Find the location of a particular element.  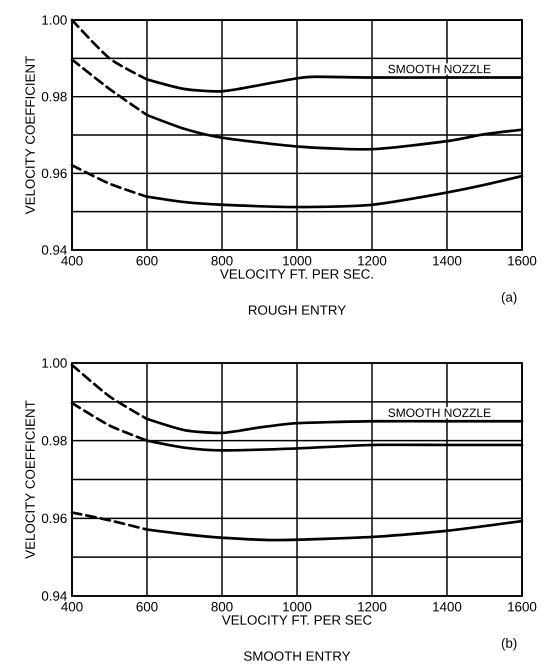

text: (b) is located at coordinates (509, 644).